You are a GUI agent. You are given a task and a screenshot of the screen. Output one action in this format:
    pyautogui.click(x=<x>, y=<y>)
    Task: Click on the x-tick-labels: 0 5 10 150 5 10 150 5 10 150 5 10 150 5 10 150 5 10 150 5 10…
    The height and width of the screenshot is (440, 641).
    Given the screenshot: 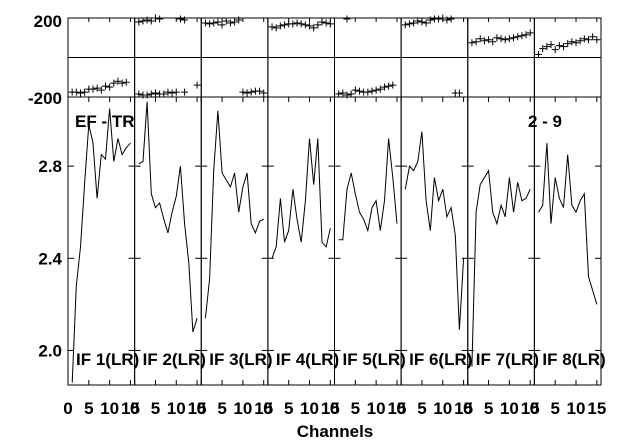 What is the action you would take?
    pyautogui.click(x=334, y=408)
    